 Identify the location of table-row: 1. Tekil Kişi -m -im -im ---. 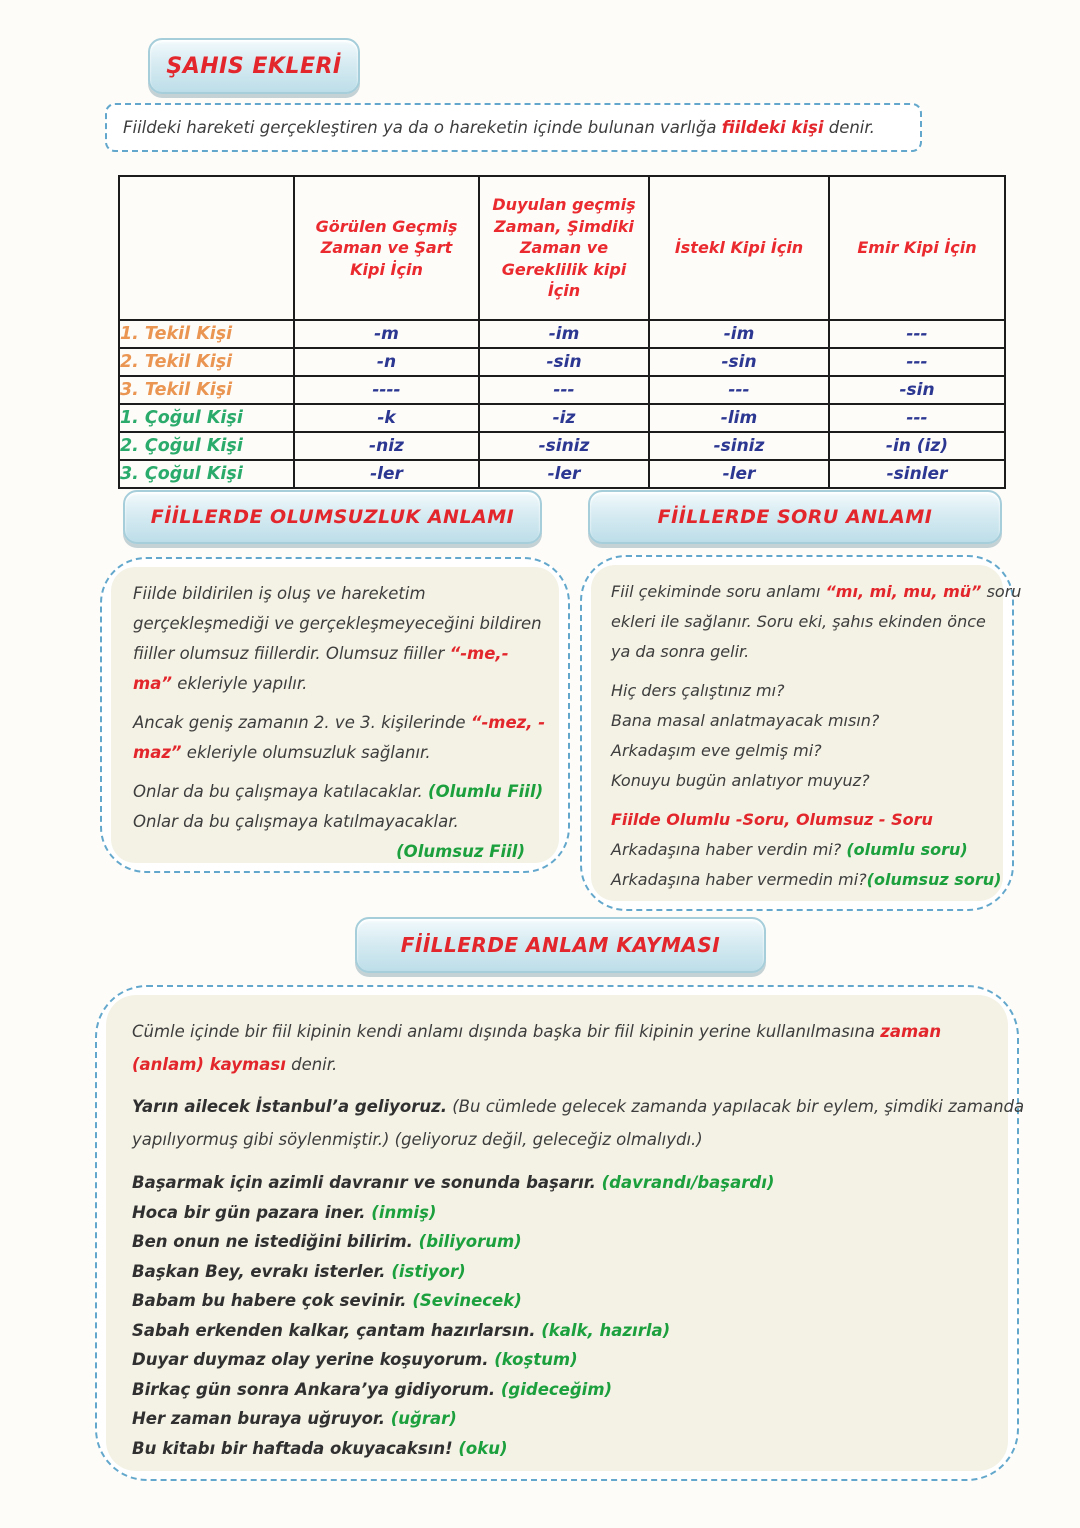
(562, 334).